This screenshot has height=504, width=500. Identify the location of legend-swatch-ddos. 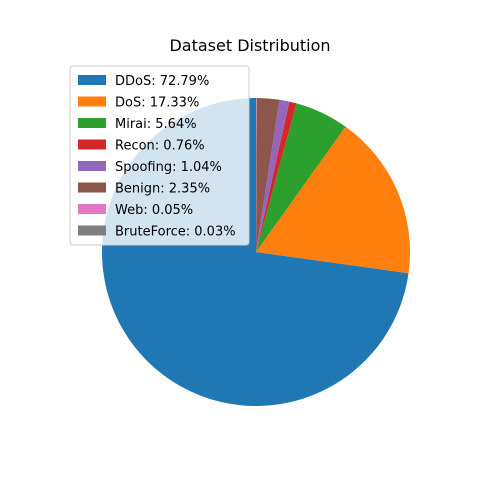
(92, 80).